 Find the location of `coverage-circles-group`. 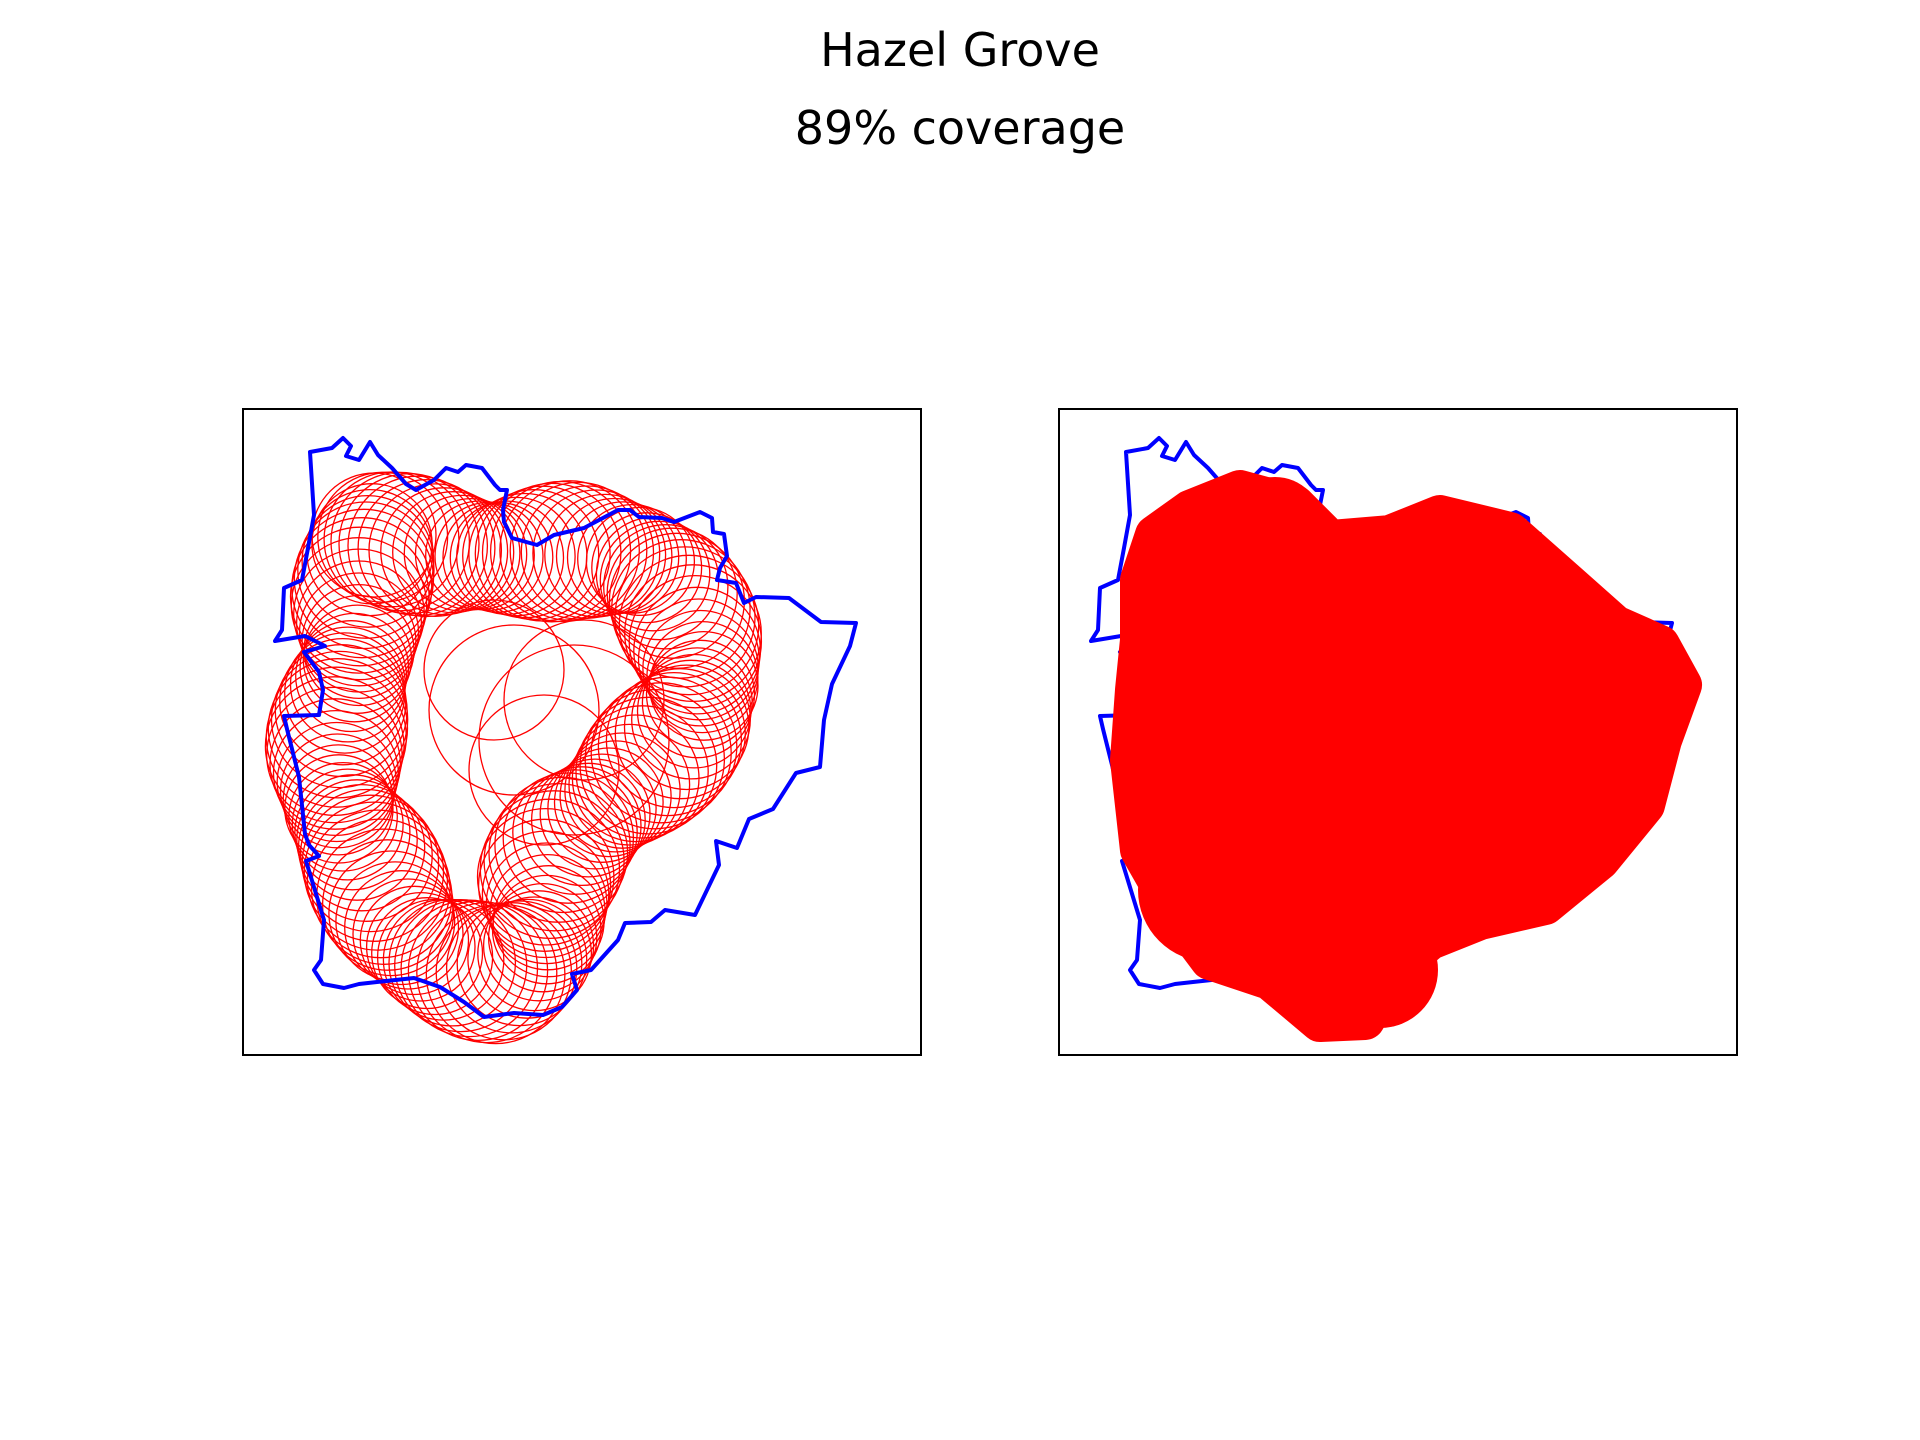

coverage-circles-group is located at coordinates (513, 758).